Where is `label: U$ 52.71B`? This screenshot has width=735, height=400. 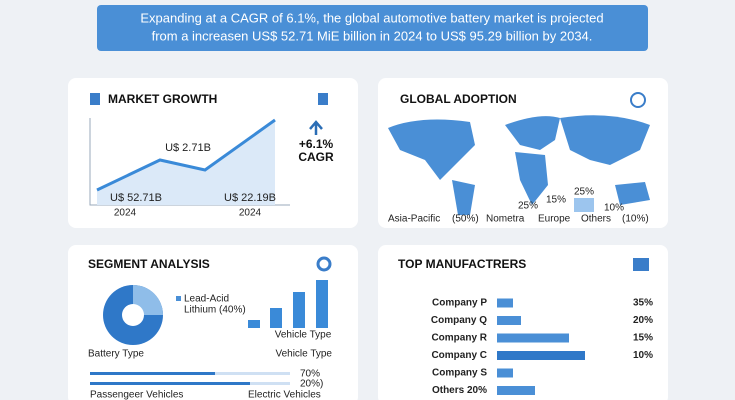 label: U$ 52.71B is located at coordinates (136, 198).